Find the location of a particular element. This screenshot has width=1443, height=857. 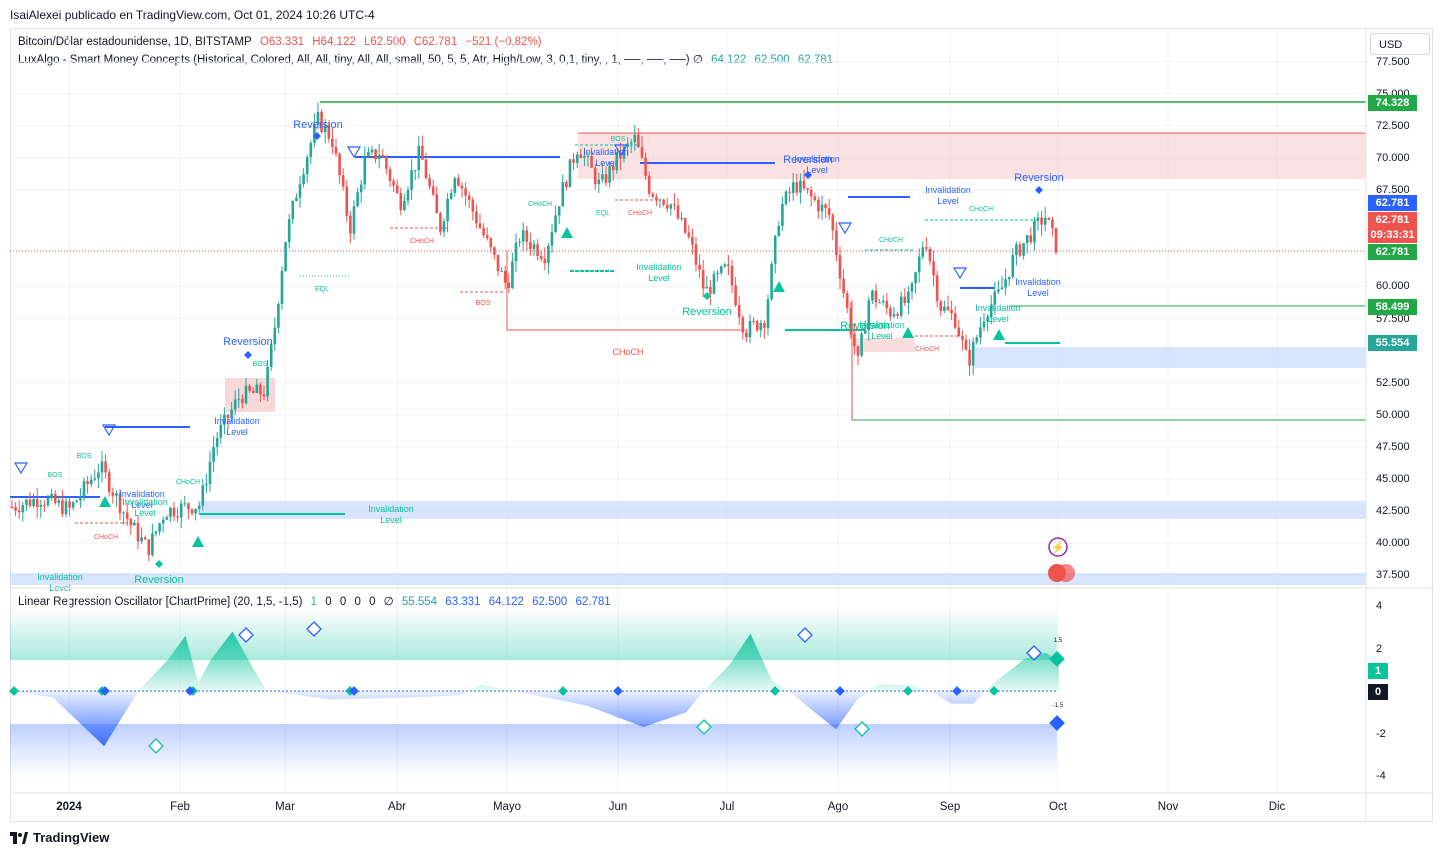

time-label-Jul: Jul is located at coordinates (727, 807).